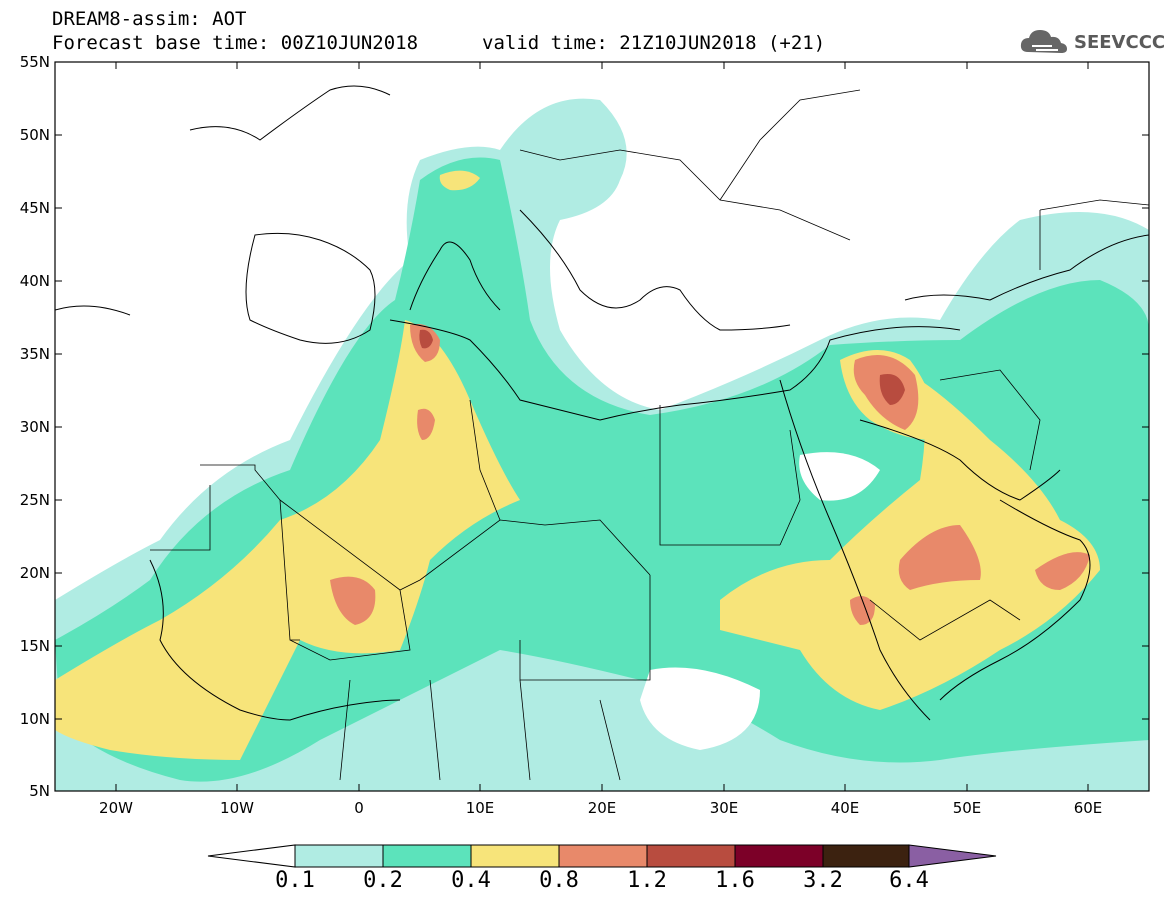 The height and width of the screenshot is (905, 1165). What do you see at coordinates (654, 43) in the screenshot?
I see `valid-time: valid time: 21Z10JUN2018 (+21)` at bounding box center [654, 43].